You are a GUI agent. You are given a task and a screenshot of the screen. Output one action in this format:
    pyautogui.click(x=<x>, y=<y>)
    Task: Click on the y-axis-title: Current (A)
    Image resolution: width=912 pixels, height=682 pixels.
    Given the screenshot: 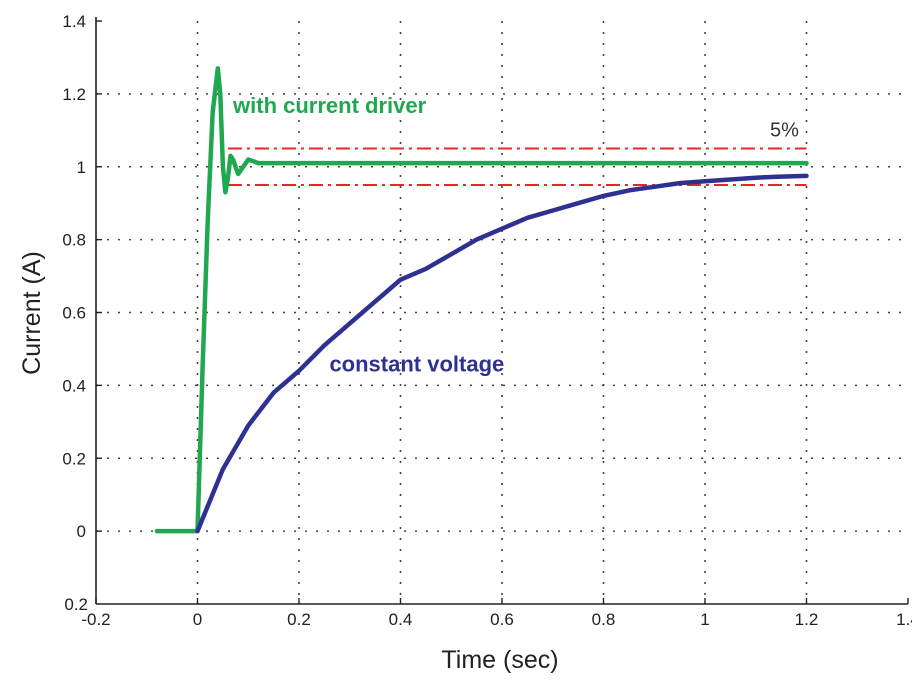 What is the action you would take?
    pyautogui.click(x=32, y=313)
    